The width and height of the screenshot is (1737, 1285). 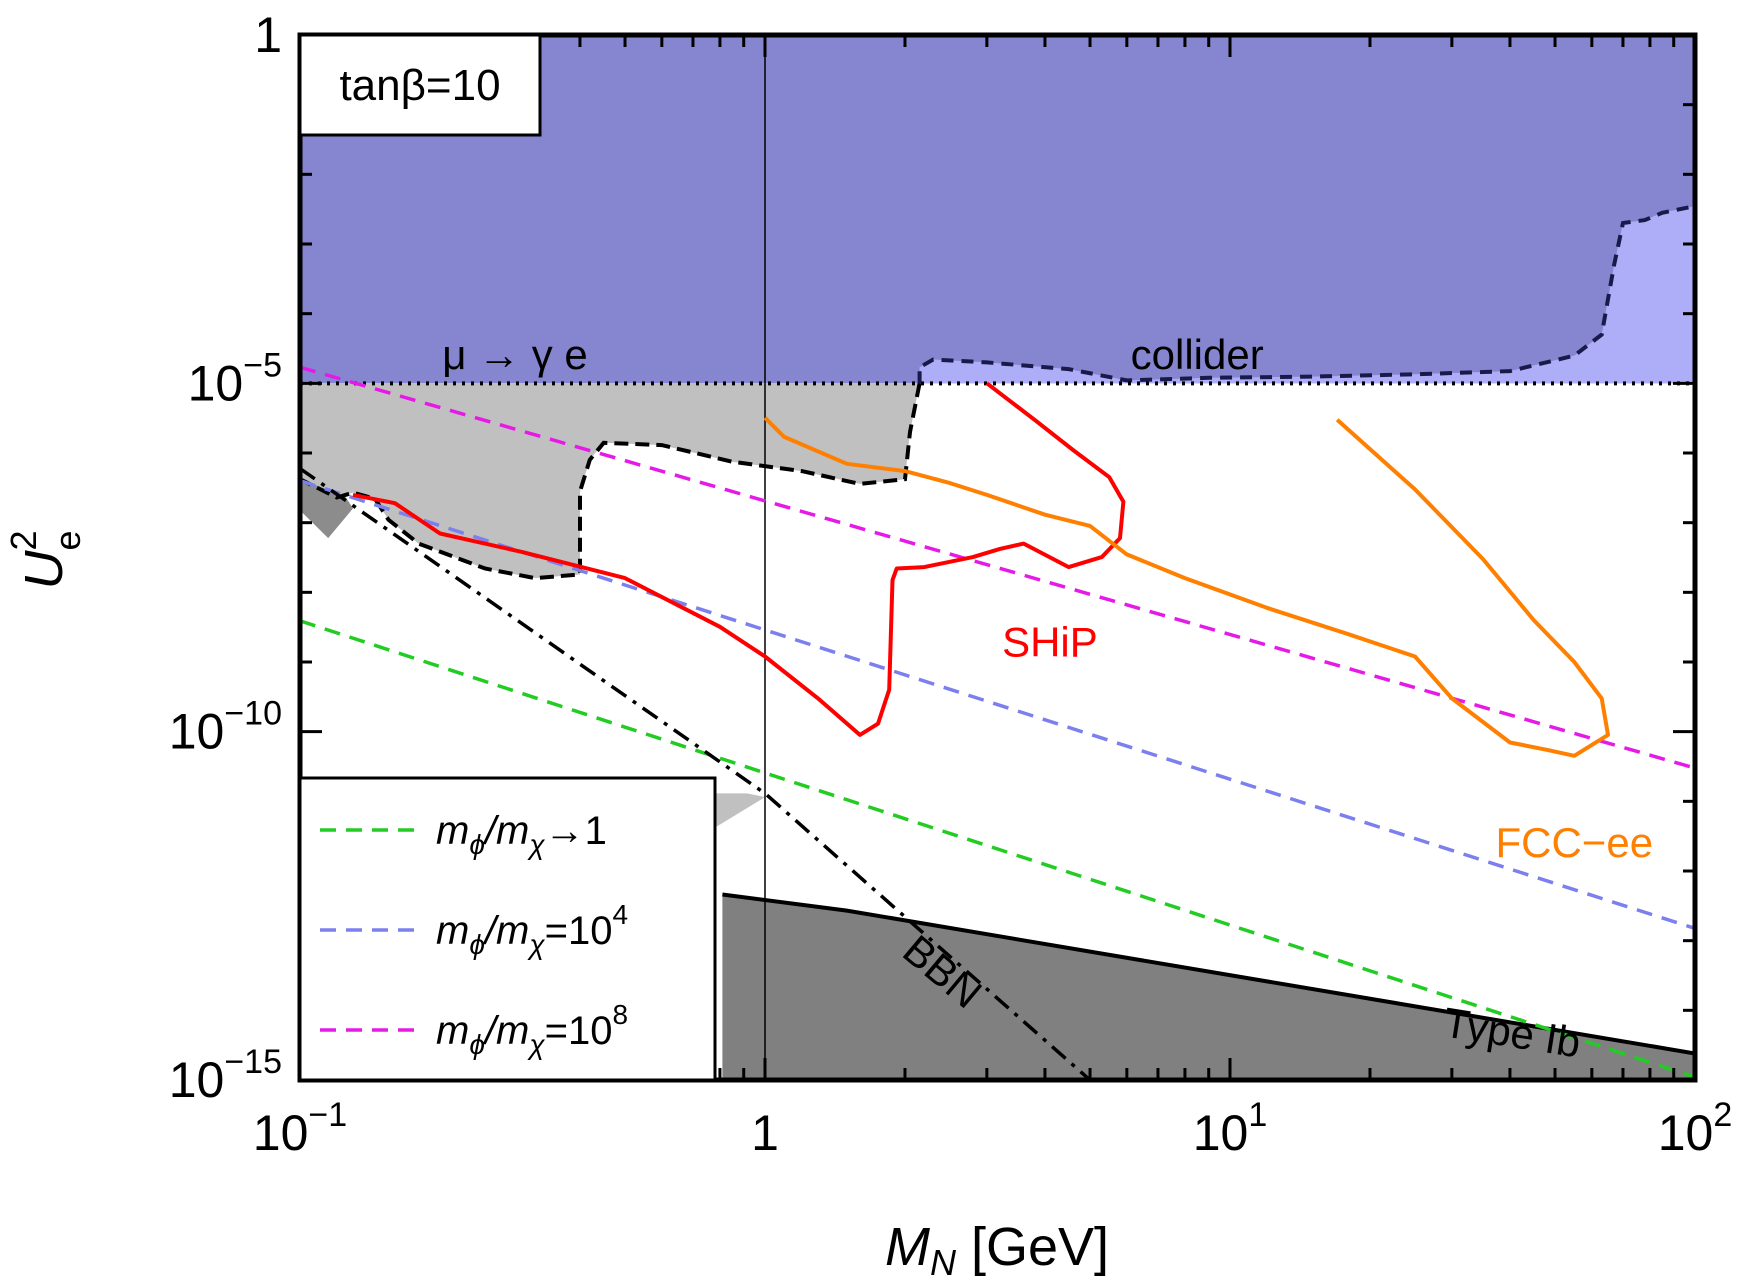 I want to click on legend-label-1: mϕ/mχ=104, so click(x=532, y=929).